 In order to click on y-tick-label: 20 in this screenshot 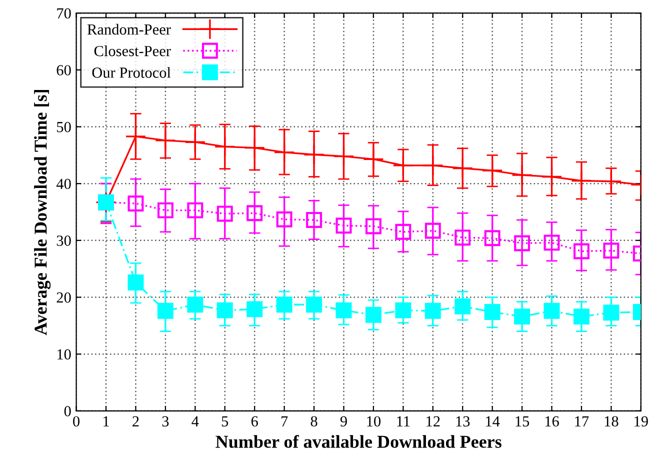, I will do `click(63, 297)`.